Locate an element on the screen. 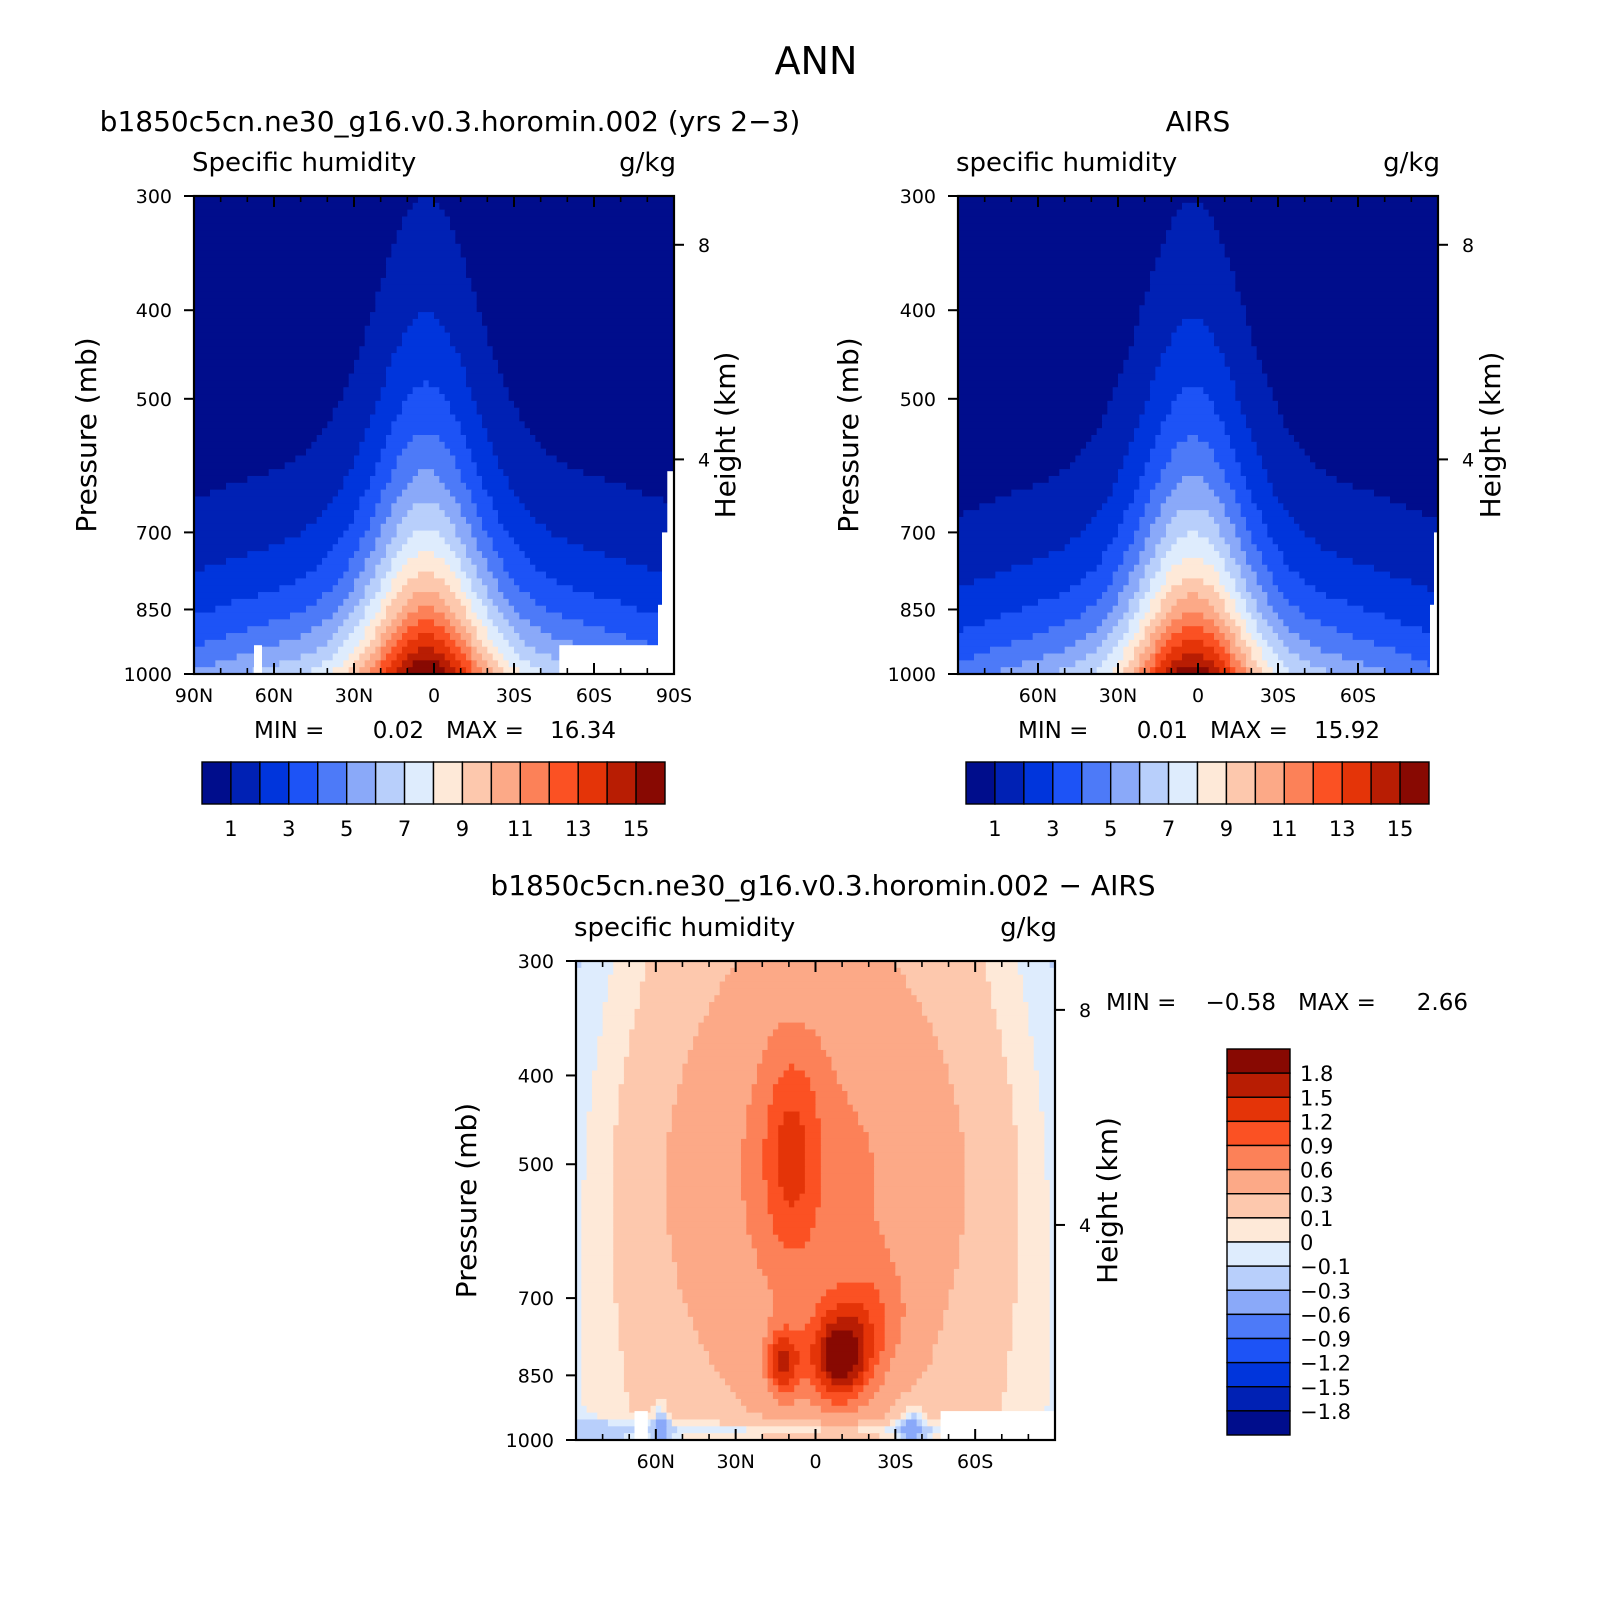  model-x-tick-label: 60S is located at coordinates (594, 696).